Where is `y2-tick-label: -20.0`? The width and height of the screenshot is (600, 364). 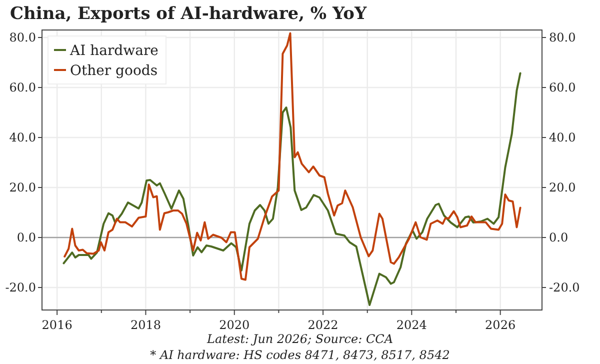 y2-tick-label: -20.0 is located at coordinates (564, 287).